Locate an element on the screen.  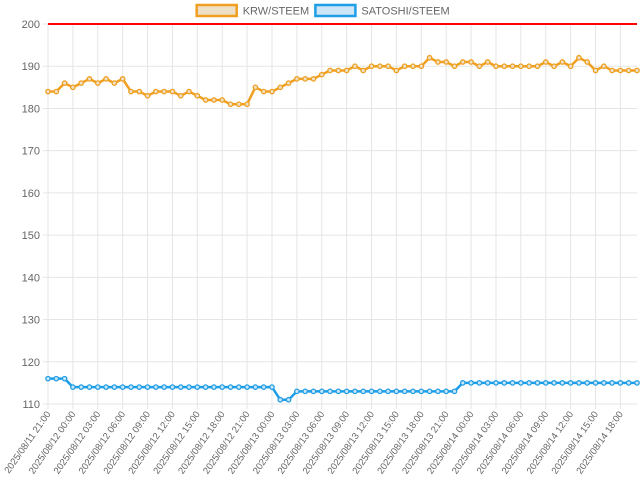
y-tick-label: 150 is located at coordinates (31, 236).